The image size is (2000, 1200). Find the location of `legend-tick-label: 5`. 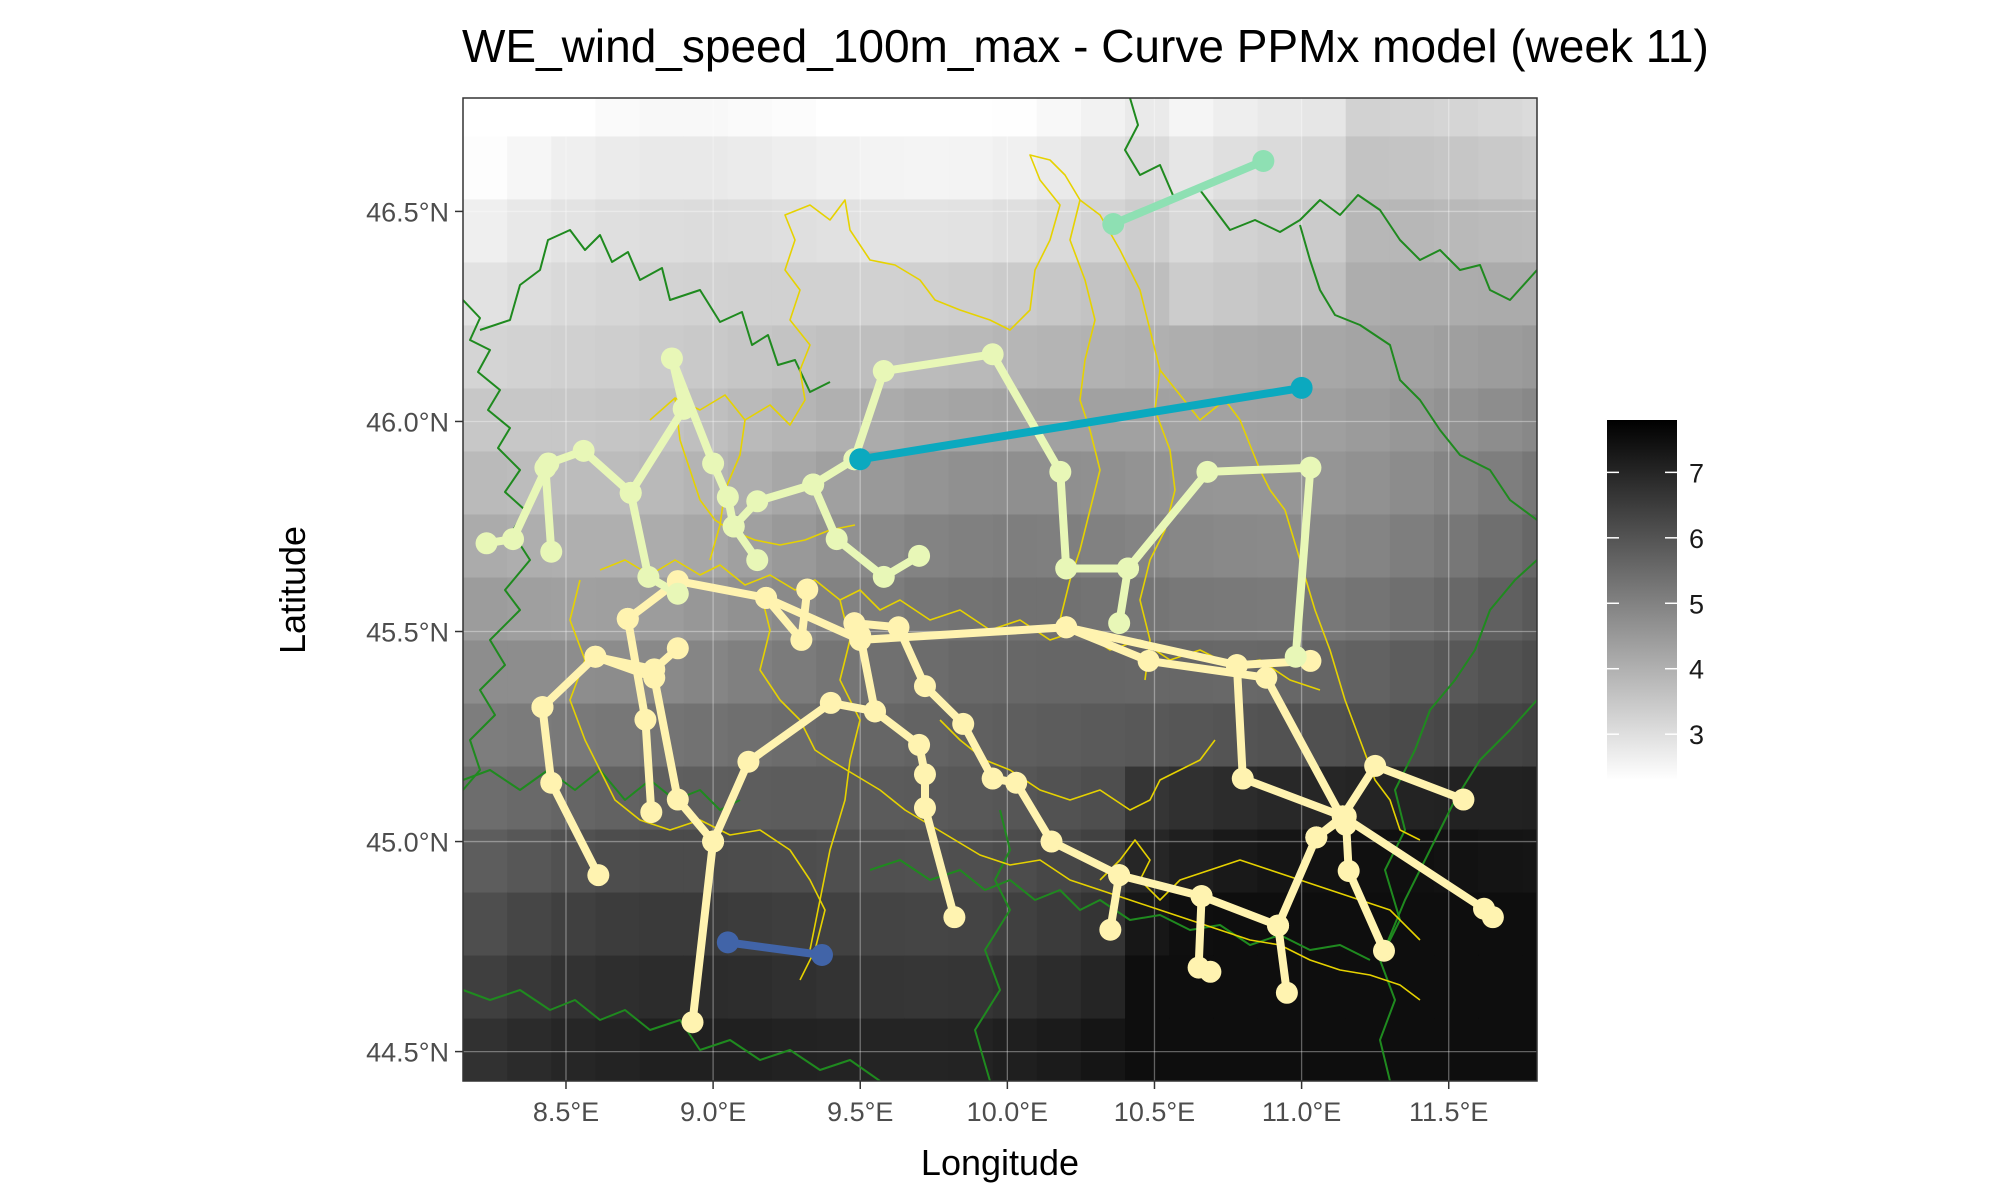

legend-tick-label: 5 is located at coordinates (1696, 604).